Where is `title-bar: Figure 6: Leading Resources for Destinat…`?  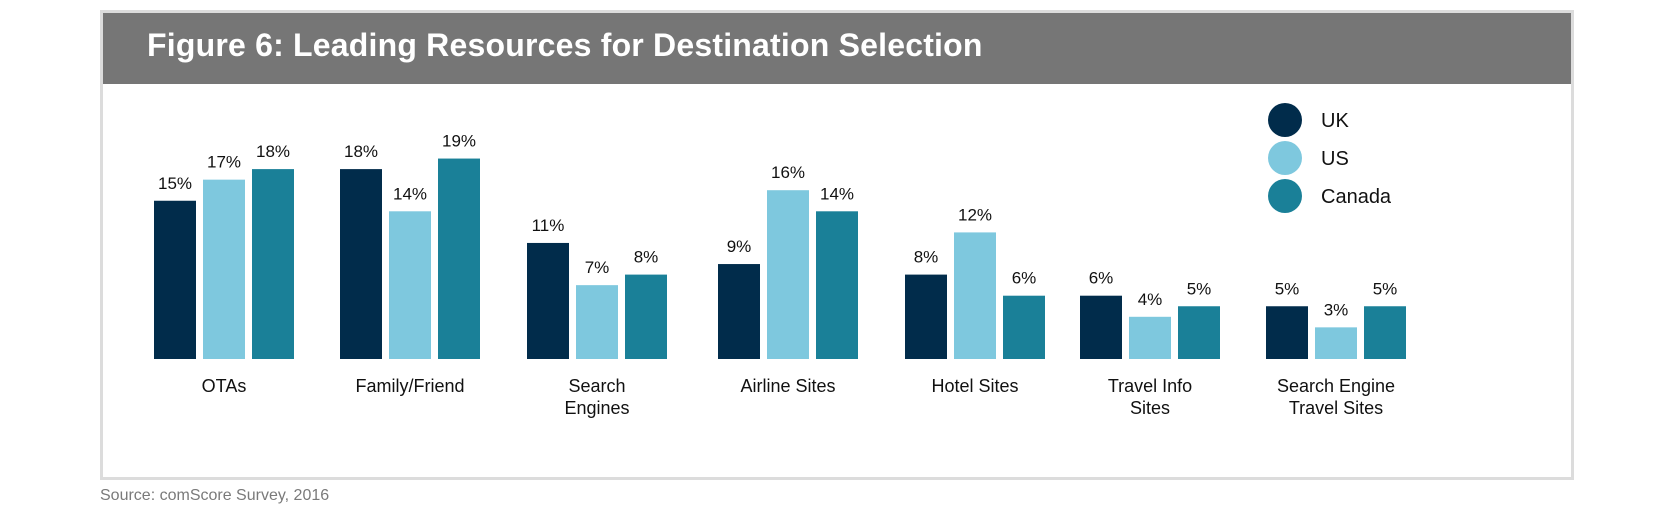
title-bar: Figure 6: Leading Resources for Destinat… is located at coordinates (837, 48).